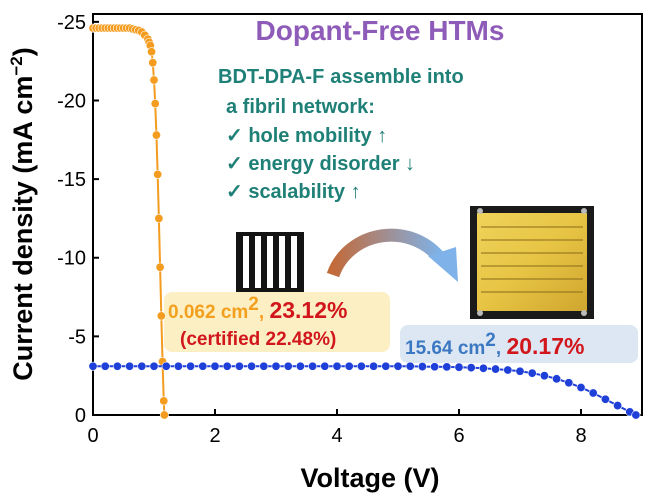  I want to click on y-tick-label: -5, so click(77, 337).